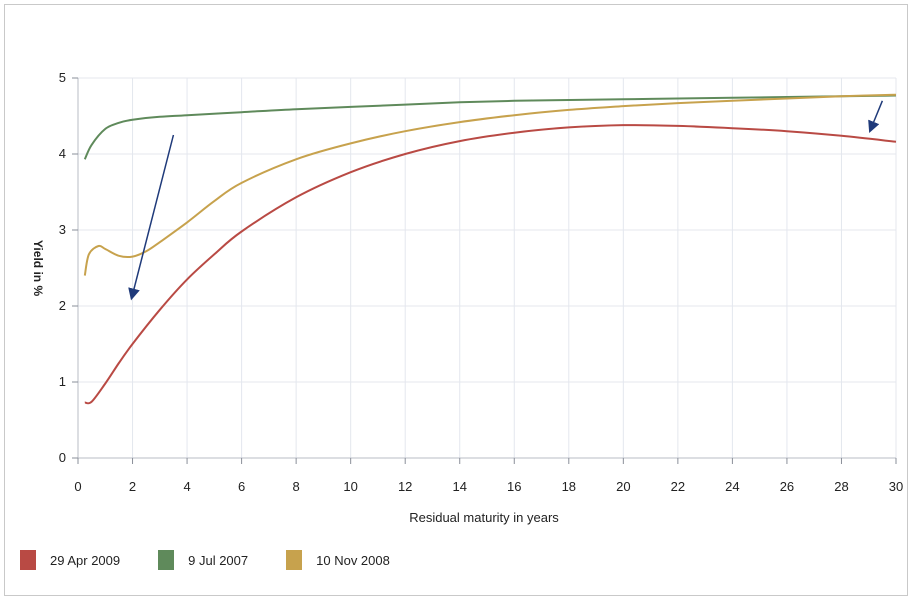  Describe the element at coordinates (732, 486) in the screenshot. I see `x-tick-label: 24` at that location.